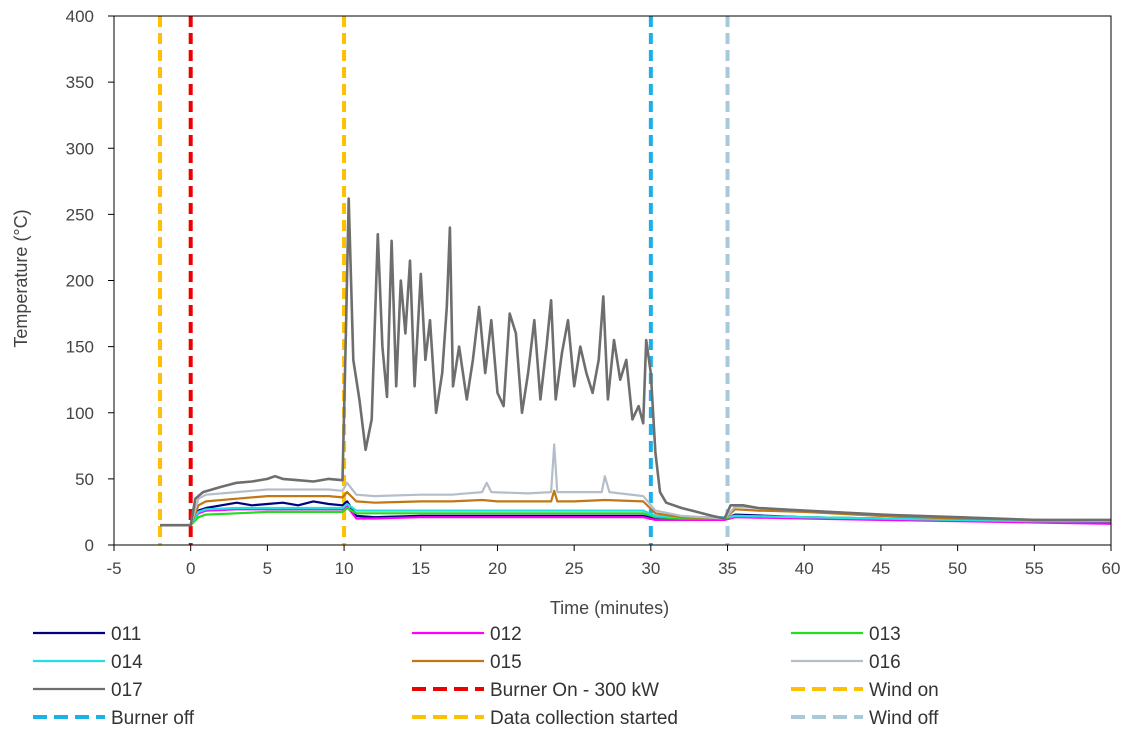 This screenshot has height=731, width=1132. What do you see at coordinates (506, 662) in the screenshot?
I see `legend-label: 015` at bounding box center [506, 662].